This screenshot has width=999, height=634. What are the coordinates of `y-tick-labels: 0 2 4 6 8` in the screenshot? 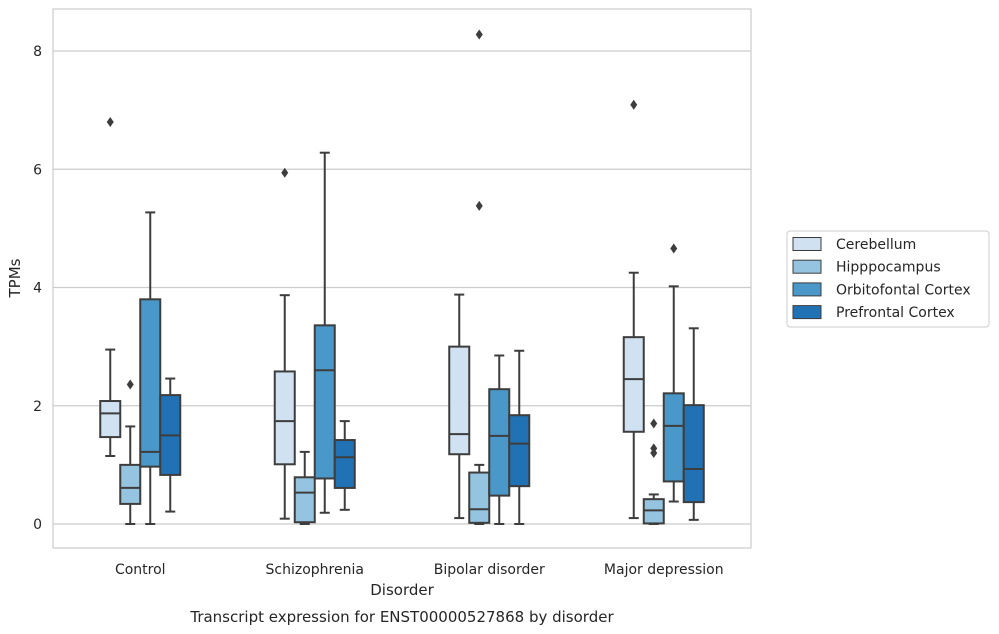 It's located at (37, 288).